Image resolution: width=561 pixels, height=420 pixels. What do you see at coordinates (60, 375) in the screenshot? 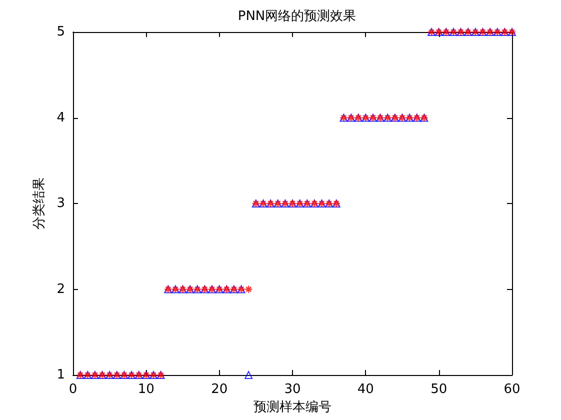
I see `y-tick-label: 1` at bounding box center [60, 375].